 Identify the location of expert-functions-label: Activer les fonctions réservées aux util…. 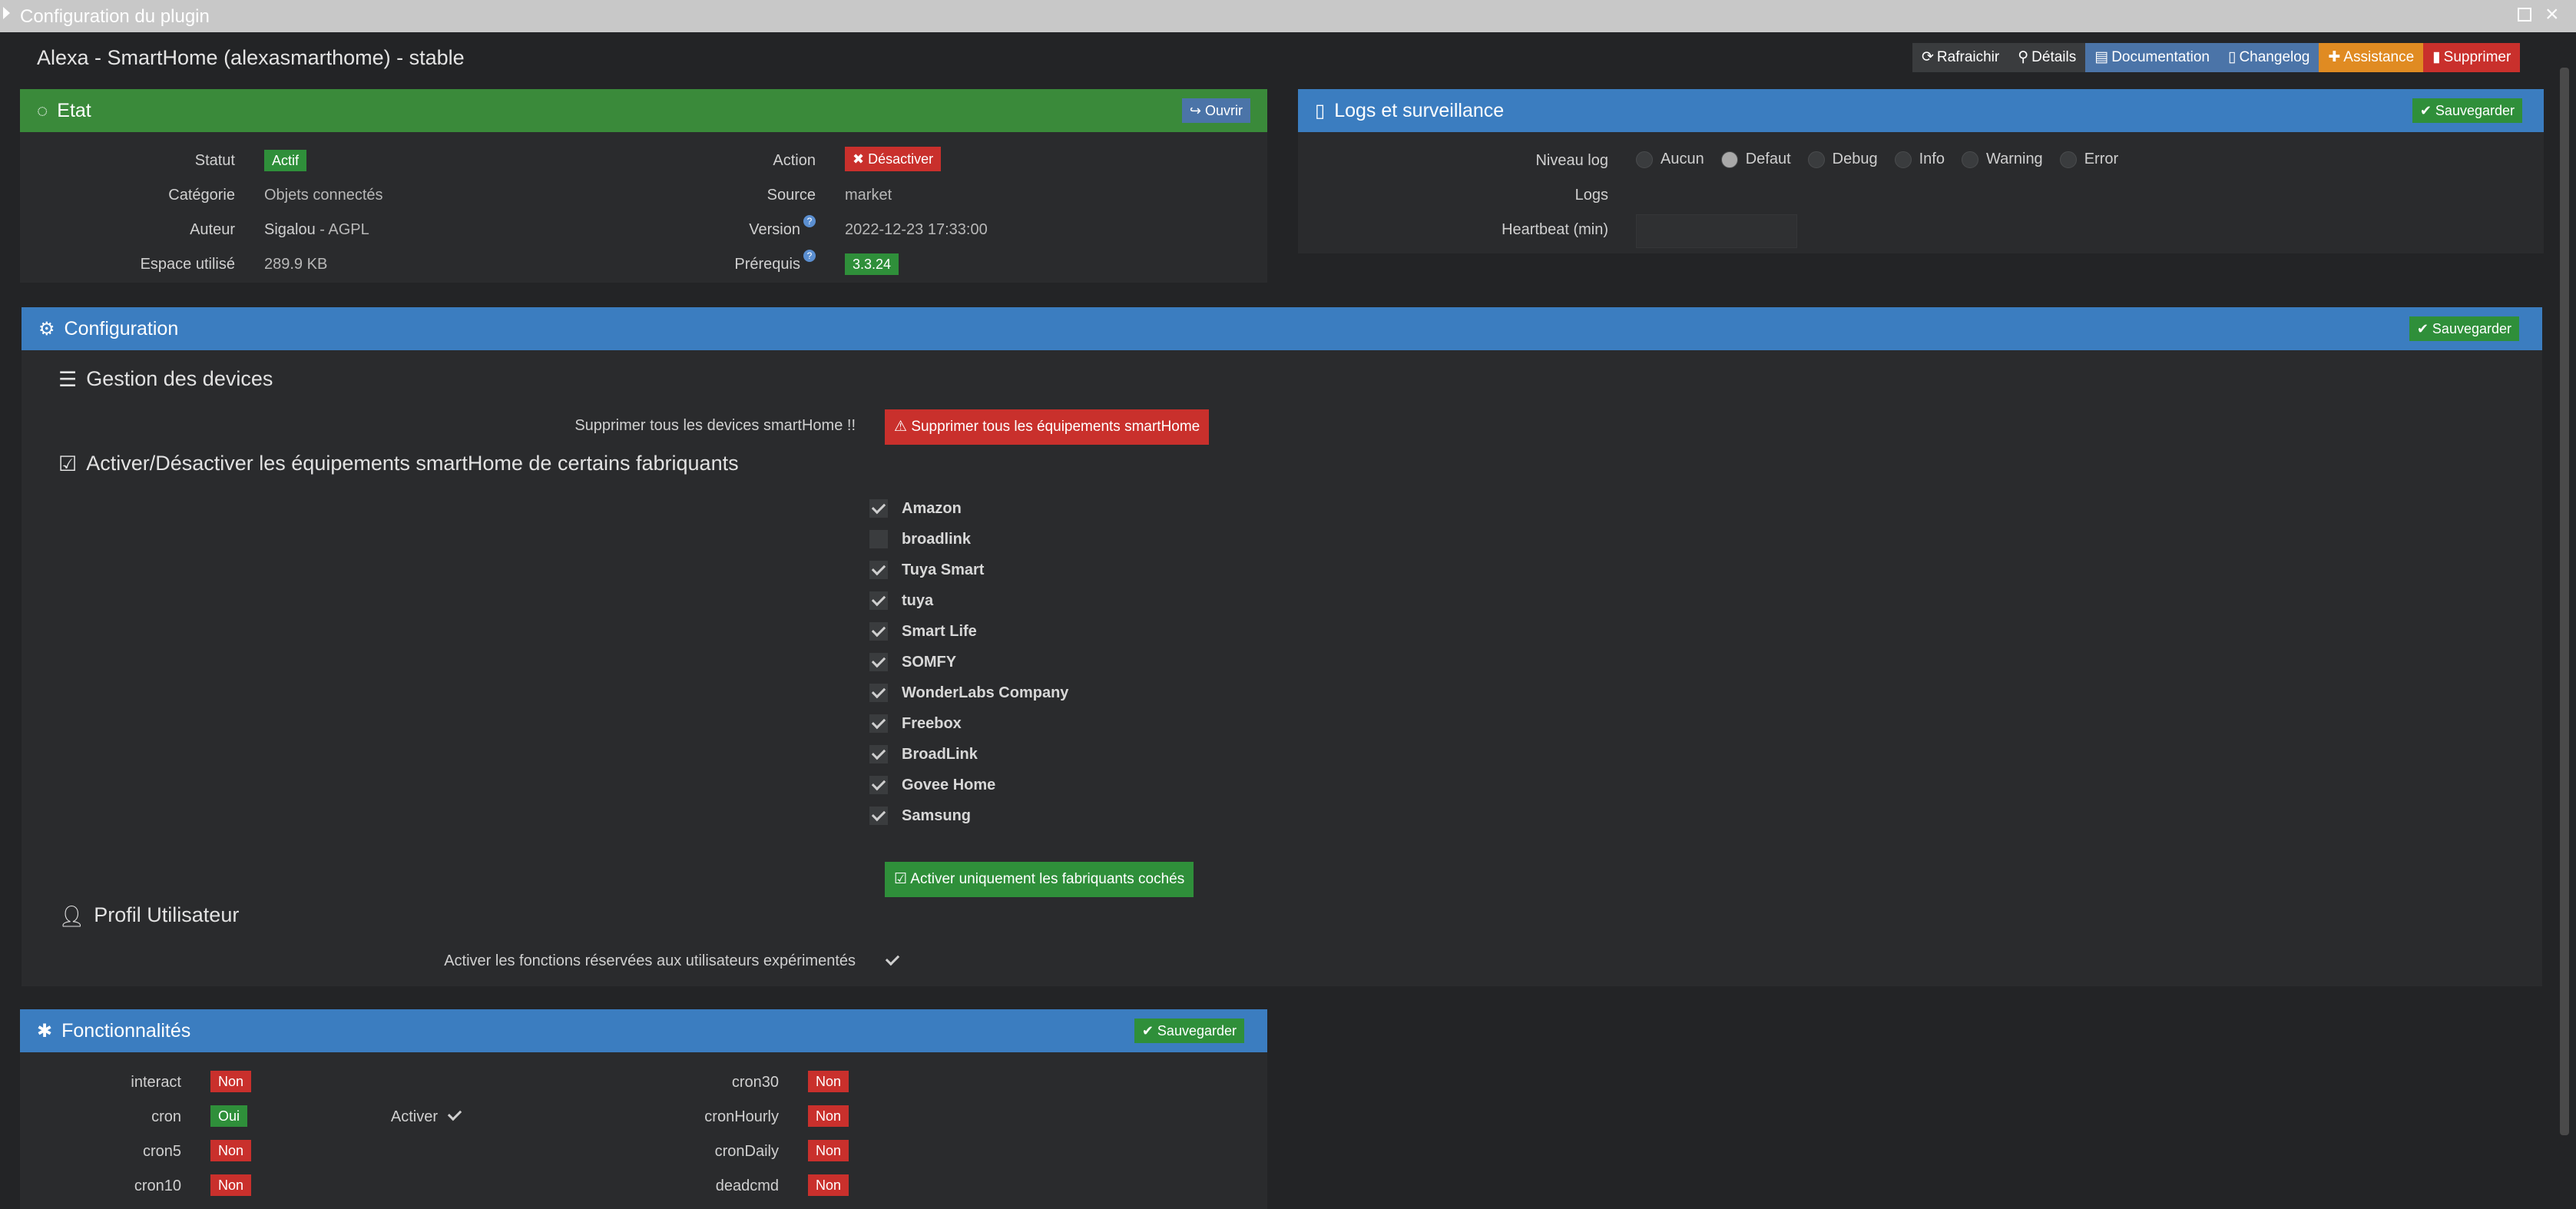
(650, 961).